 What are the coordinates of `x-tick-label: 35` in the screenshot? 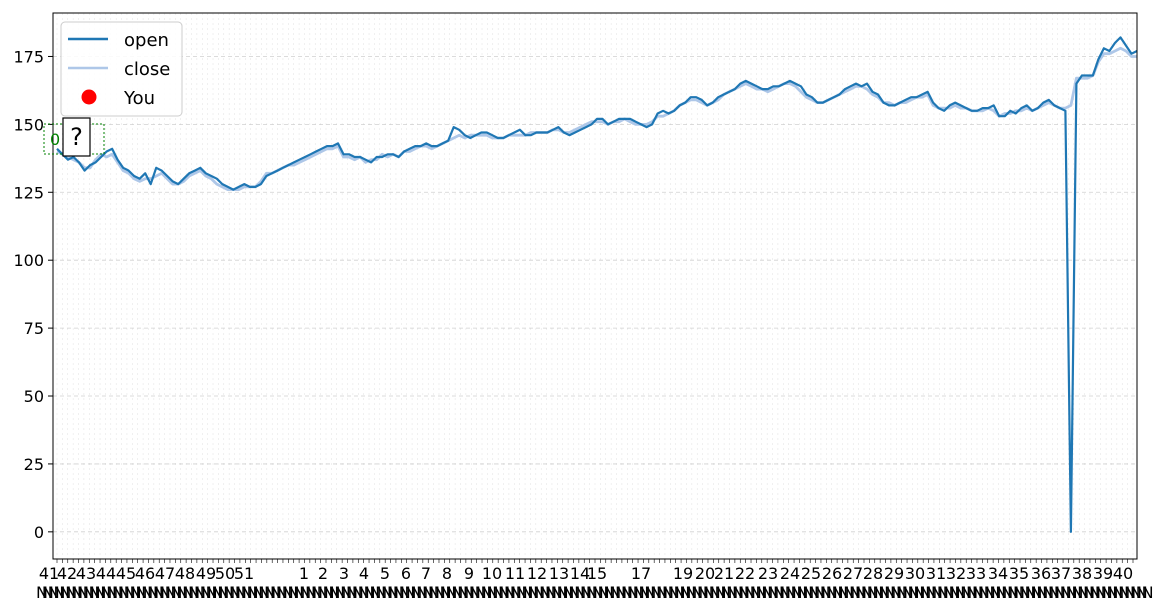 It's located at (1019, 573).